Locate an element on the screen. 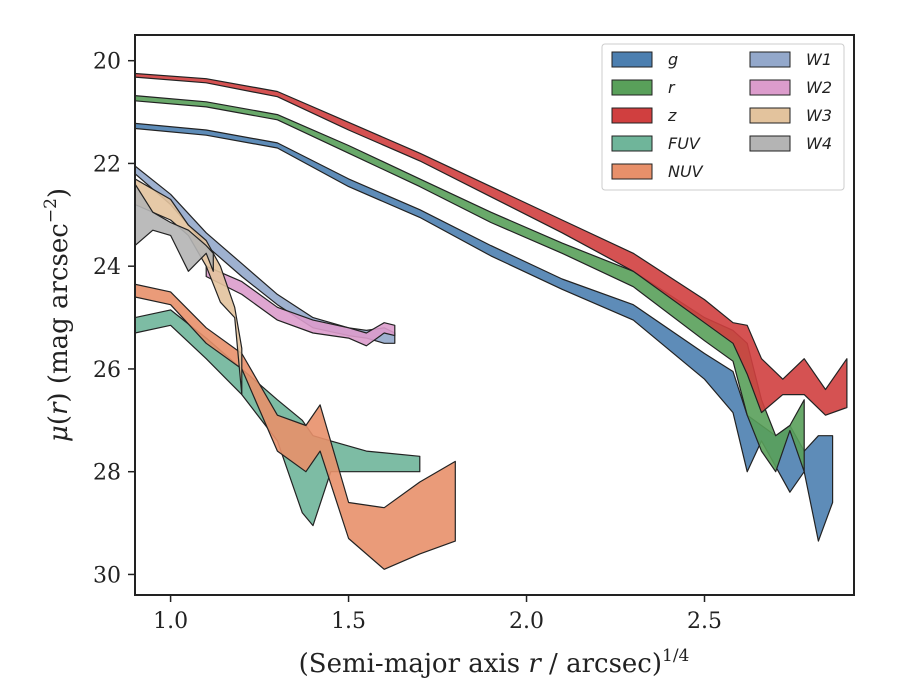 This screenshot has width=900, height=700. legend-label-w1: W1 is located at coordinates (819, 59).